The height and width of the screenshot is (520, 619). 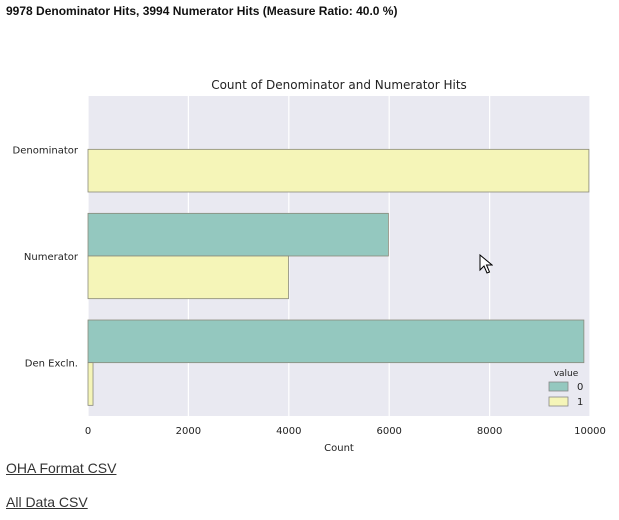 What do you see at coordinates (288, 431) in the screenshot?
I see `x-tick-label-2: 4000` at bounding box center [288, 431].